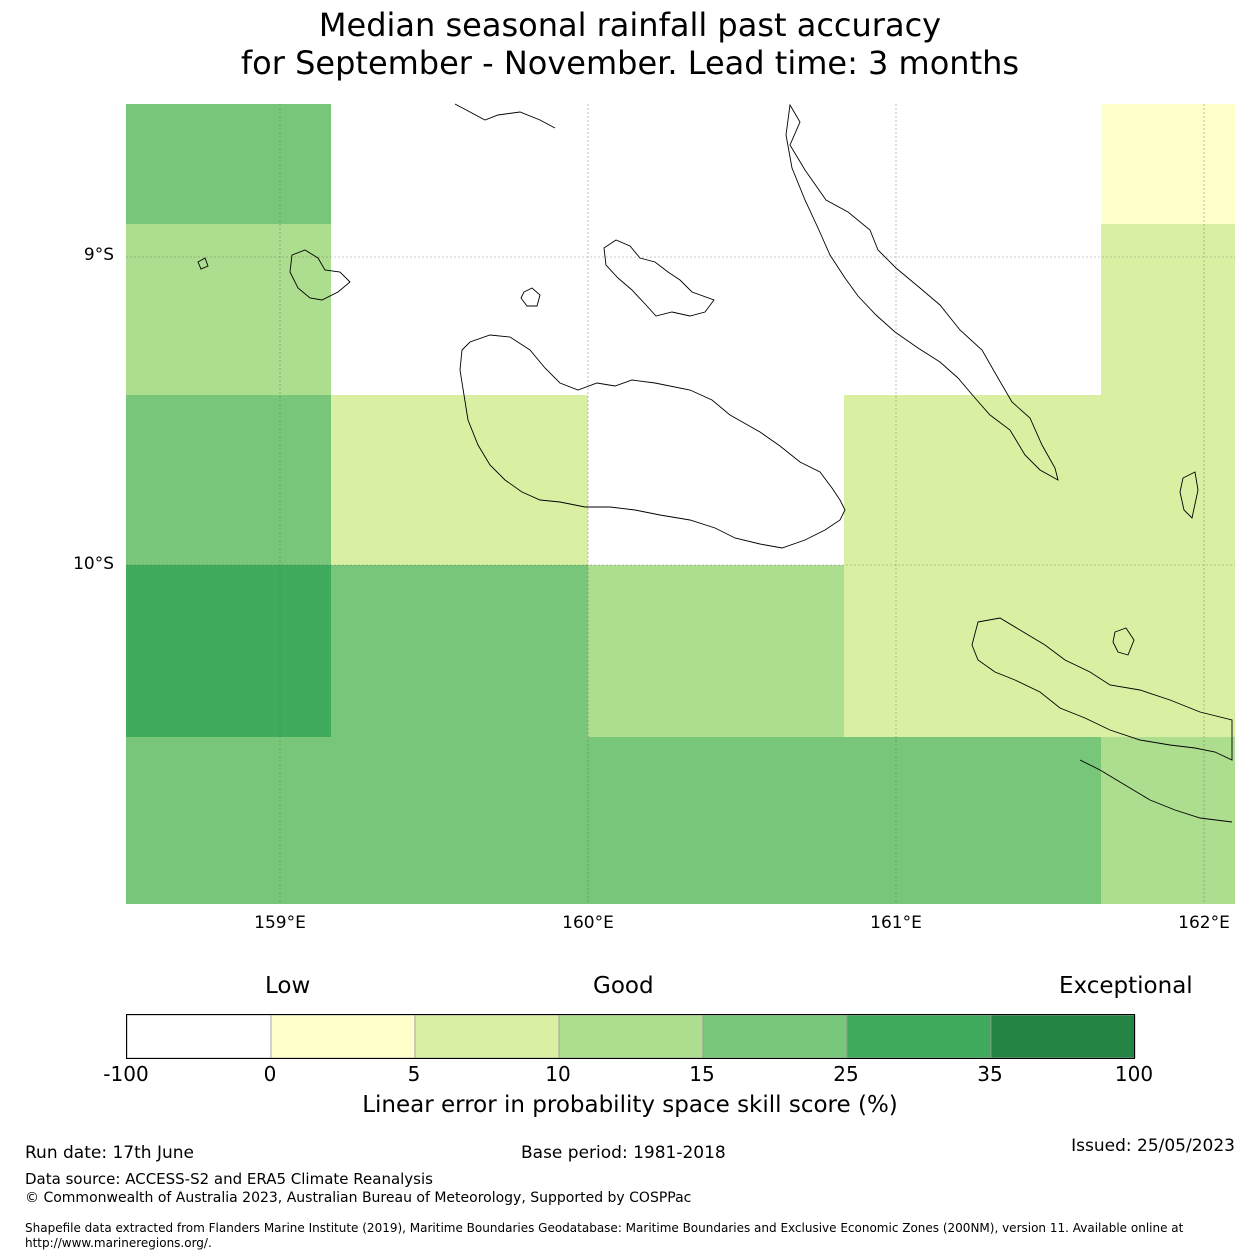 The height and width of the screenshot is (1260, 1260). I want to click on coastline-makira-south, so click(1156, 791).